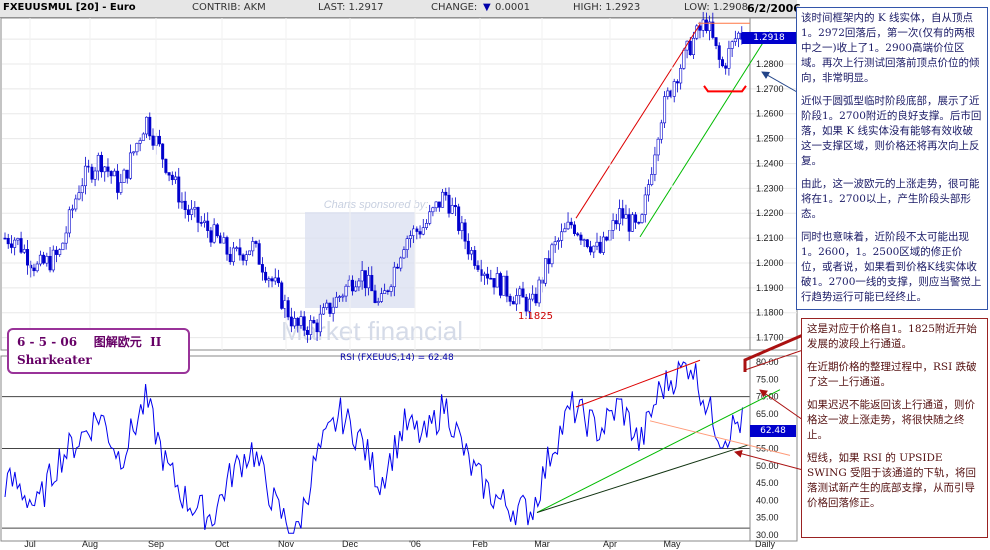 This screenshot has width=990, height=550. Describe the element at coordinates (770, 89) in the screenshot. I see `price-tick-label: 1.2700` at that location.